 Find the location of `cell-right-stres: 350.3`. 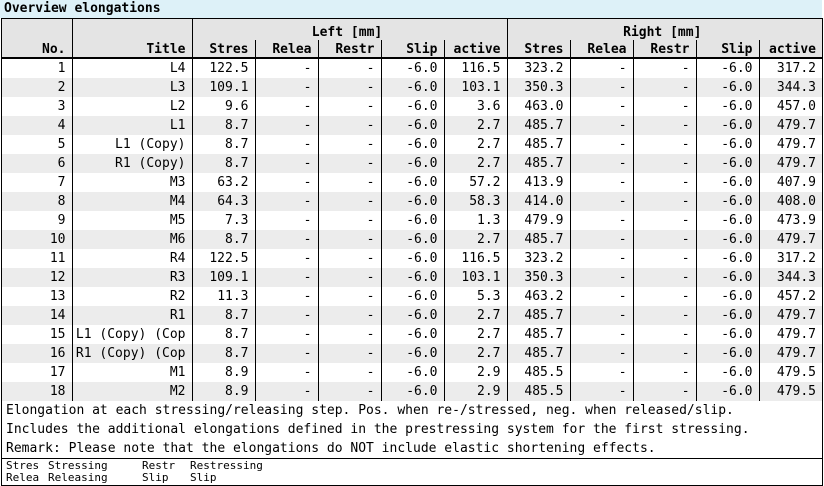

cell-right-stres: 350.3 is located at coordinates (538, 87).